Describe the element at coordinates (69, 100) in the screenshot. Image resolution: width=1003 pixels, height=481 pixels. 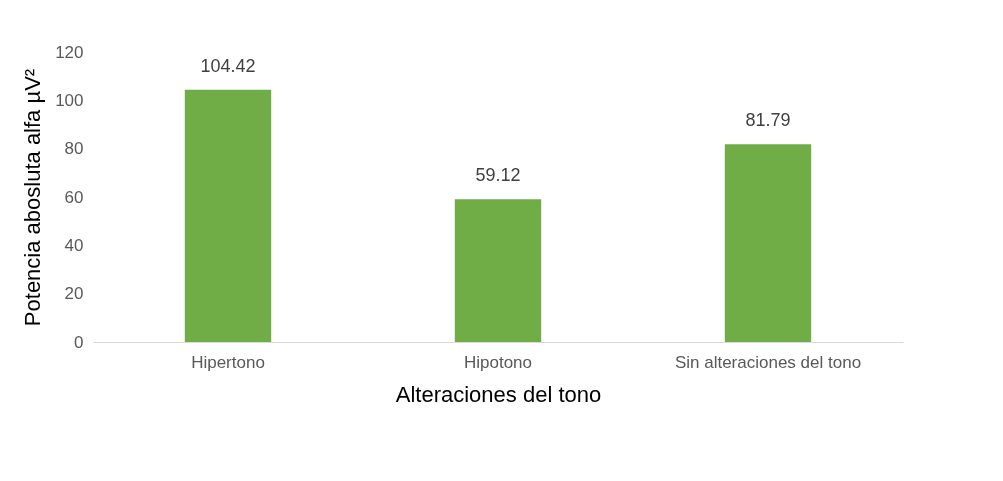
I see `y-tick-label: 100` at that location.